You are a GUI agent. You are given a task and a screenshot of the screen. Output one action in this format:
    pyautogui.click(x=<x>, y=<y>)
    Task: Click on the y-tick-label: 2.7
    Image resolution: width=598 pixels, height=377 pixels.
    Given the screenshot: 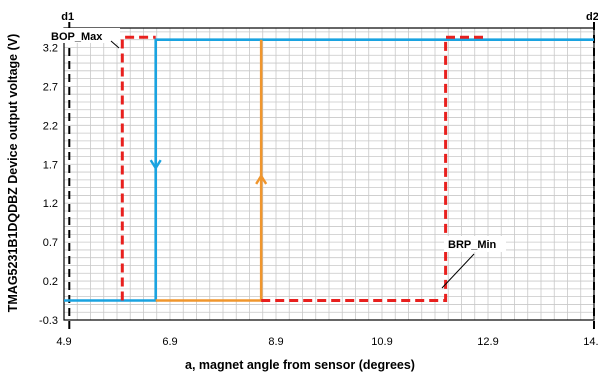 What is the action you would take?
    pyautogui.click(x=50, y=87)
    